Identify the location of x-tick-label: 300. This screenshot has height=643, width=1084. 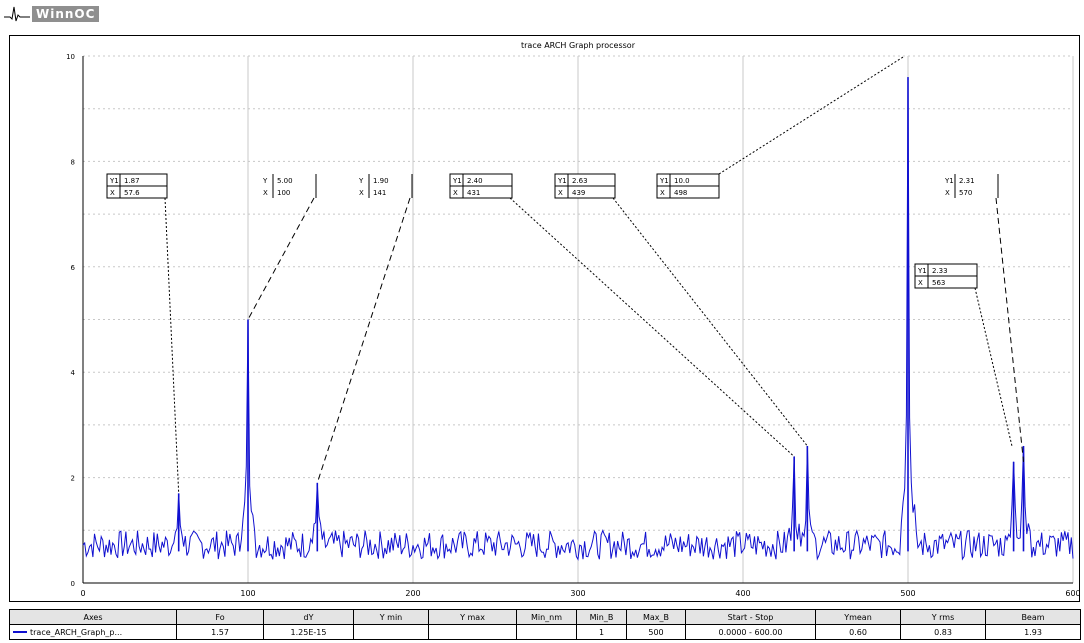
(577, 593).